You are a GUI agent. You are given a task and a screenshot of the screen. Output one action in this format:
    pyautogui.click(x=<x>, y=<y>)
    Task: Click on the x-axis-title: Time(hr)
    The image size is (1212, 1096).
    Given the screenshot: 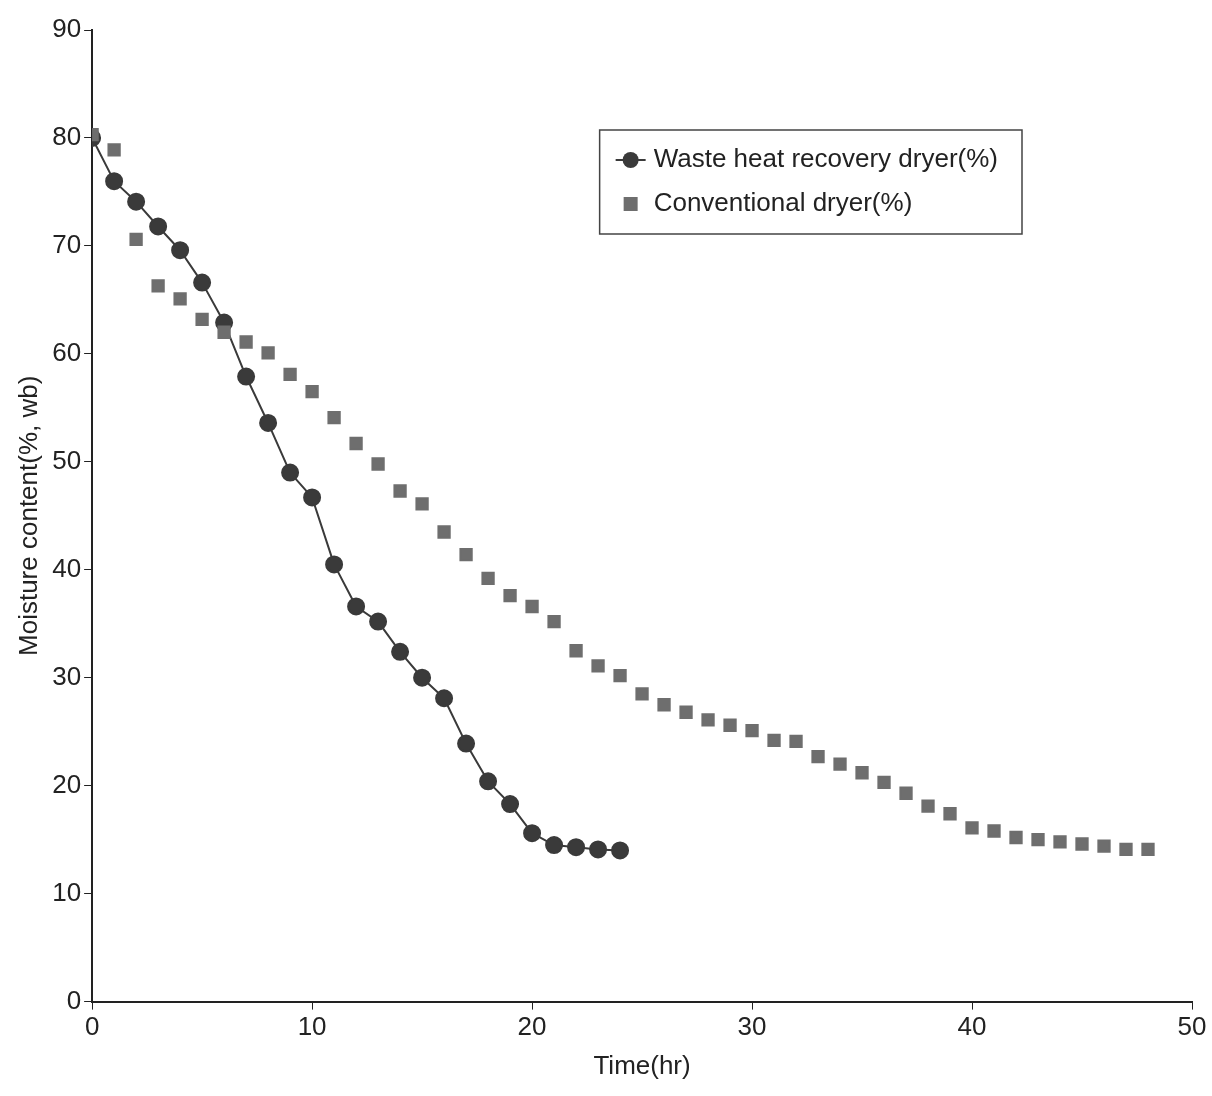 What is the action you would take?
    pyautogui.click(x=642, y=1064)
    